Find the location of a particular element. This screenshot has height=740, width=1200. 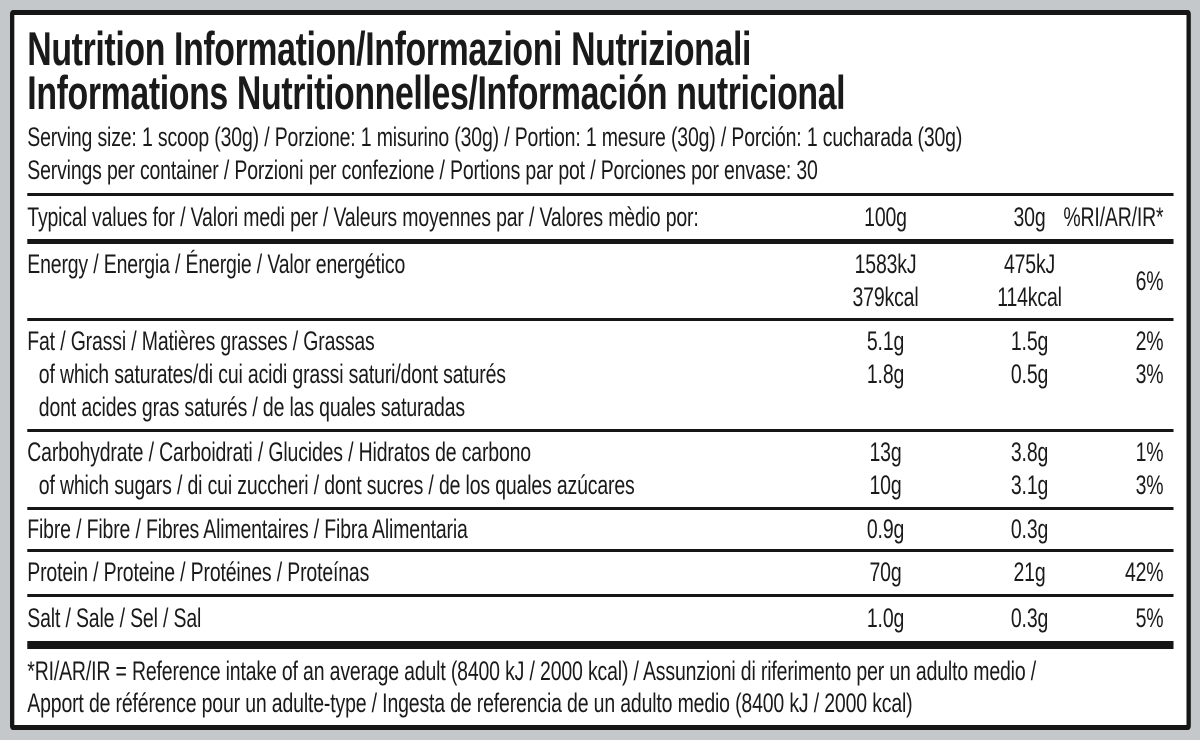

divider-footnote-bar is located at coordinates (600, 645).